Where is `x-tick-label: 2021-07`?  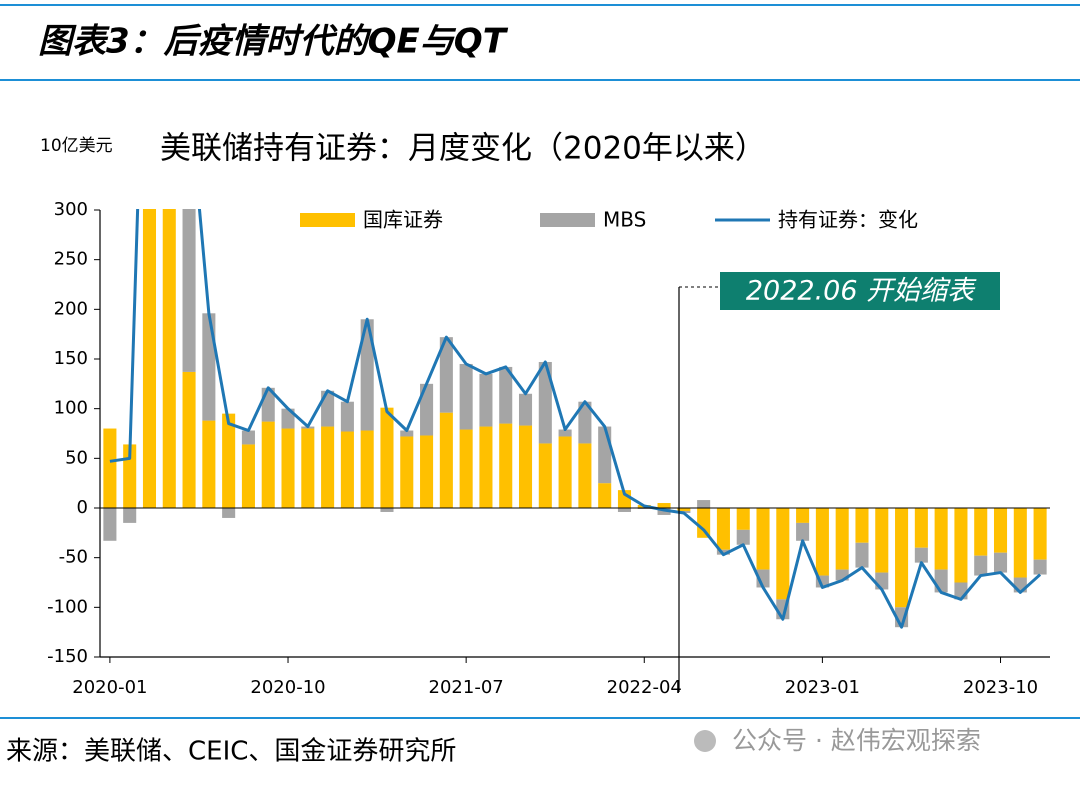
x-tick-label: 2021-07 is located at coordinates (466, 687).